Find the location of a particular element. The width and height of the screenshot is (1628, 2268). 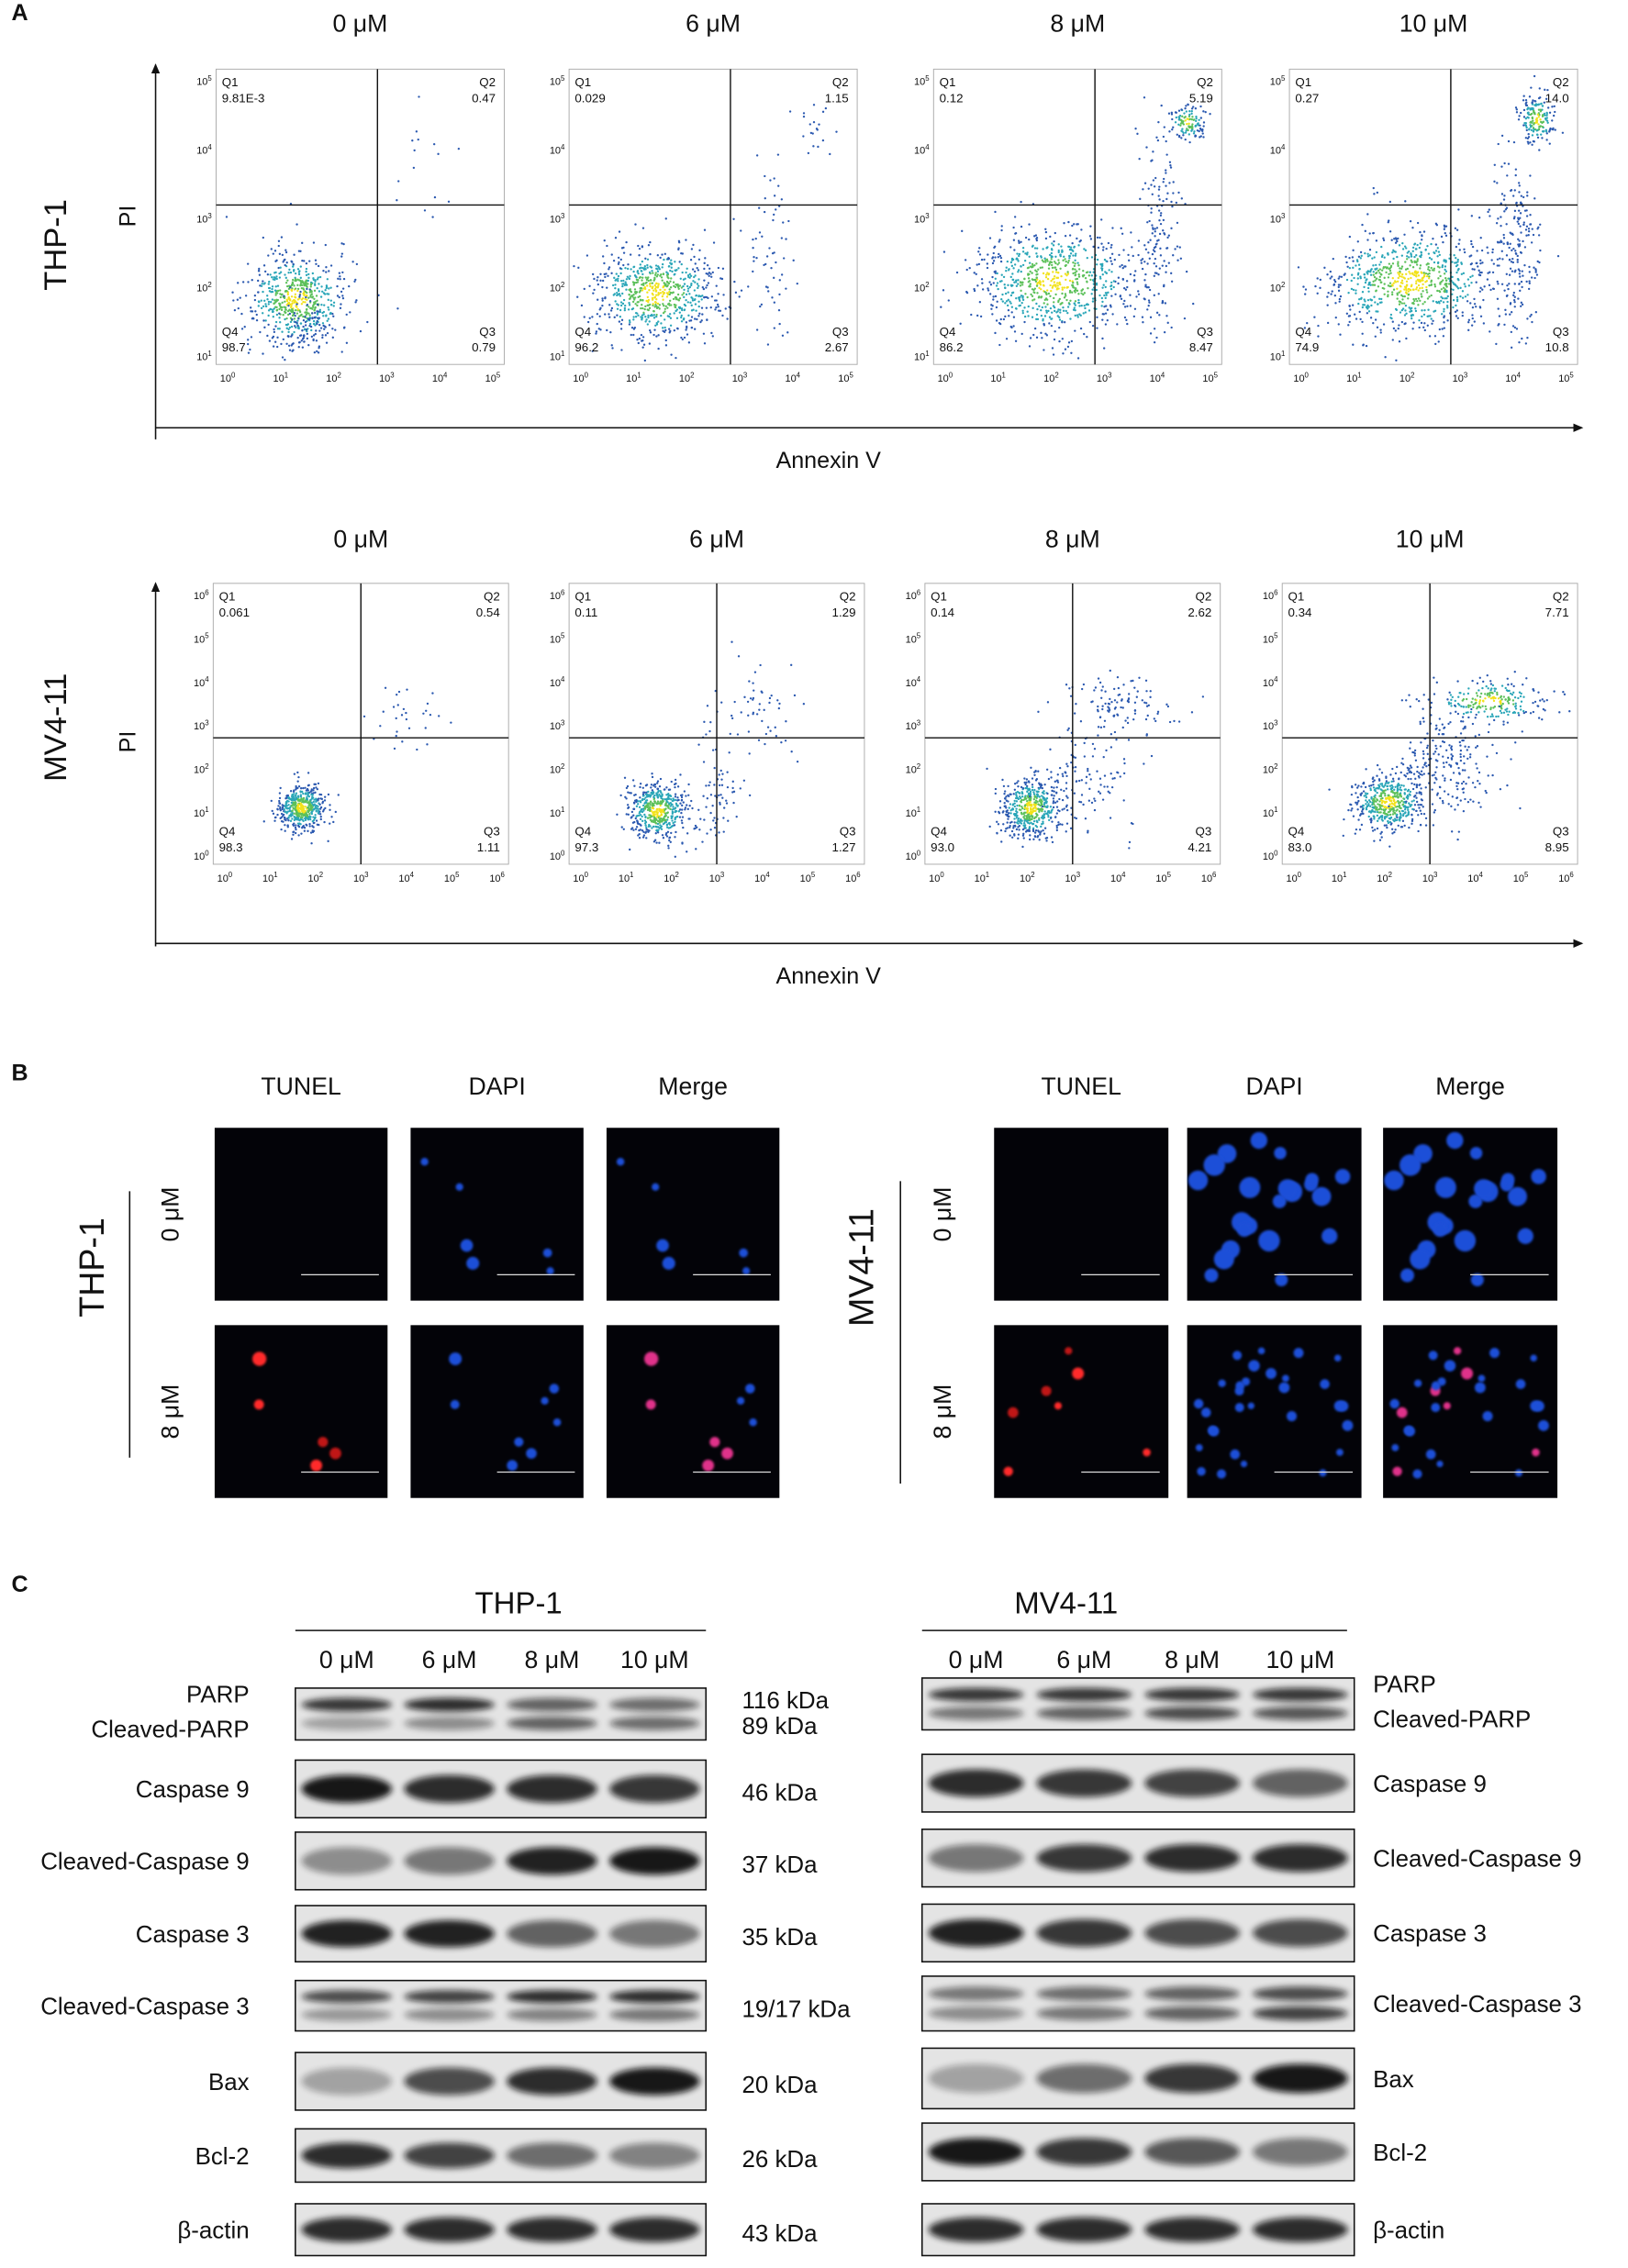

quadrant-value: 0.12 is located at coordinates (952, 98).